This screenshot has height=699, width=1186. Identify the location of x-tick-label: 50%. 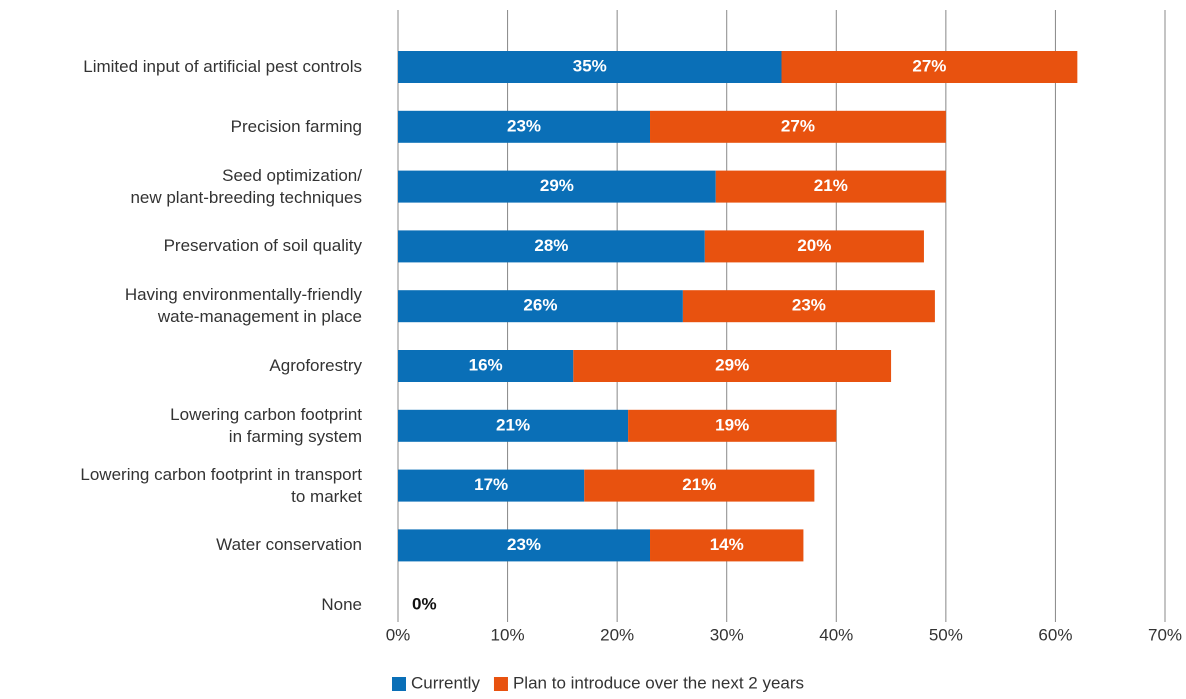
(946, 634).